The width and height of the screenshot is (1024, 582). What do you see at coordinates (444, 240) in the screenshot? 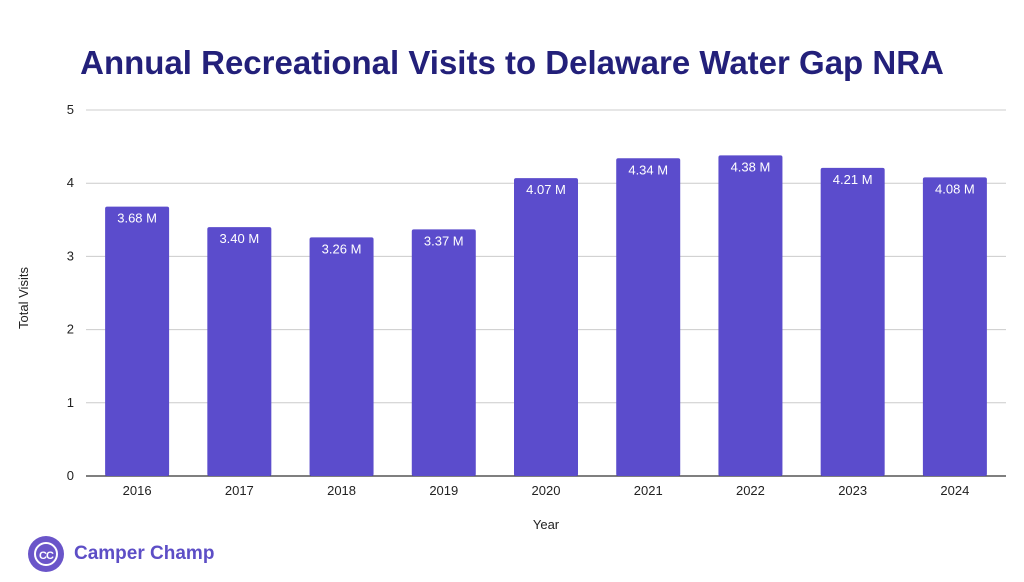
I see `data-label: 3.37 M` at bounding box center [444, 240].